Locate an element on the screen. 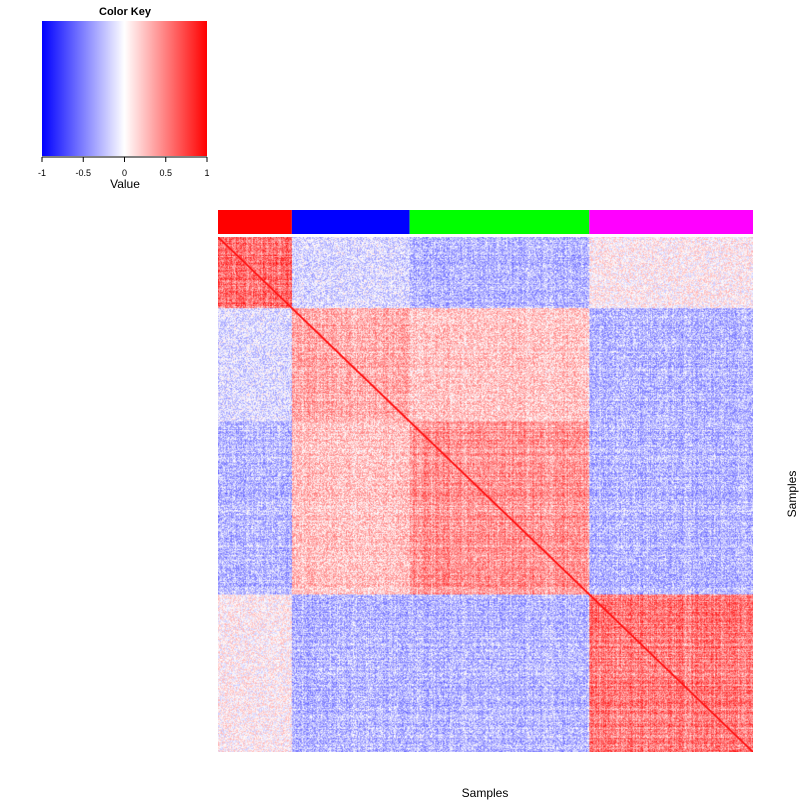  color-key-title: Color Key is located at coordinates (125, 12).